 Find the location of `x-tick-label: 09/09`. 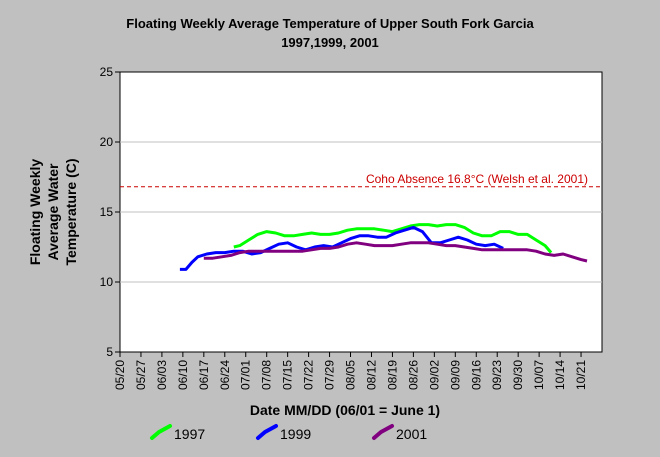

x-tick-label: 09/09 is located at coordinates (455, 375).